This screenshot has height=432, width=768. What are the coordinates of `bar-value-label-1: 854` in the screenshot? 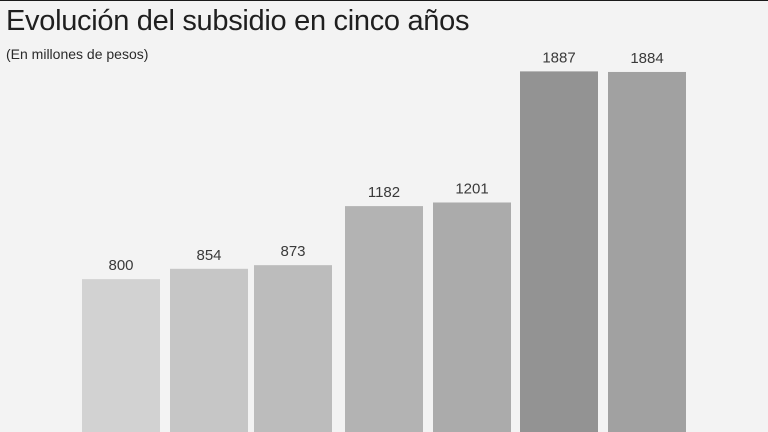 It's located at (208, 255).